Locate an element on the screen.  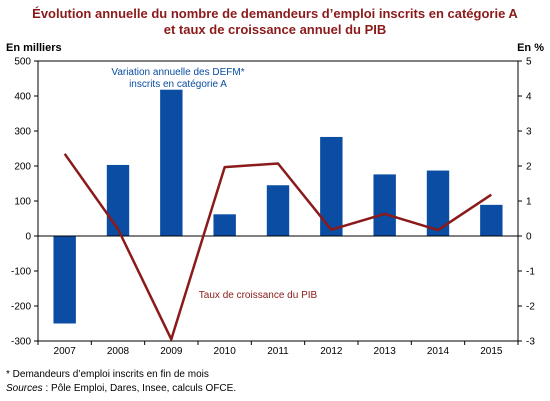
bar-2014 is located at coordinates (438, 203).